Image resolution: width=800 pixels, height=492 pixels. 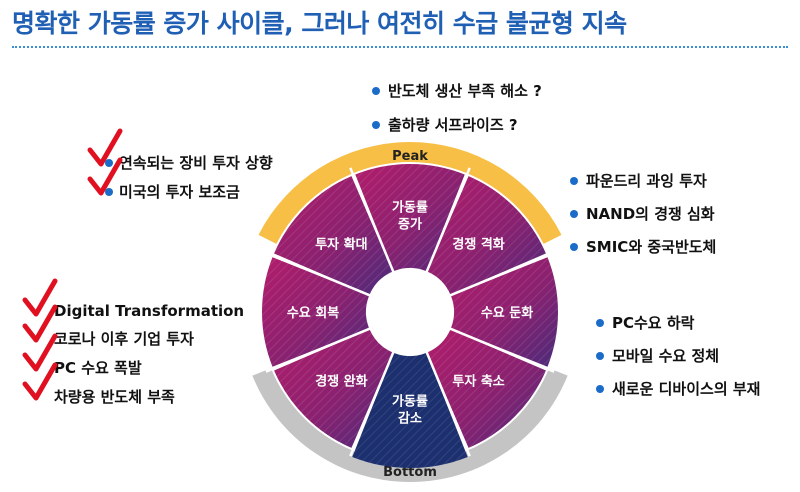 What do you see at coordinates (133, 355) in the screenshot?
I see `check-note-item: PC 수요 폭발` at bounding box center [133, 355].